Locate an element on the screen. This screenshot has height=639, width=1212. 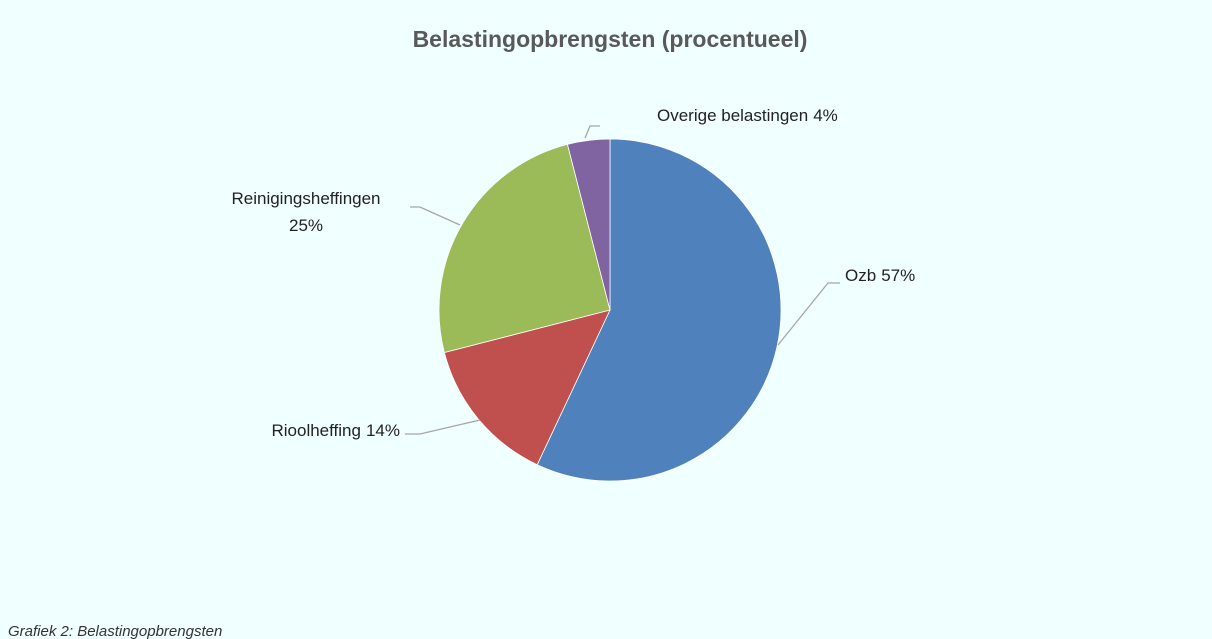
label-category: Reinigingsheffingen is located at coordinates (305, 198).